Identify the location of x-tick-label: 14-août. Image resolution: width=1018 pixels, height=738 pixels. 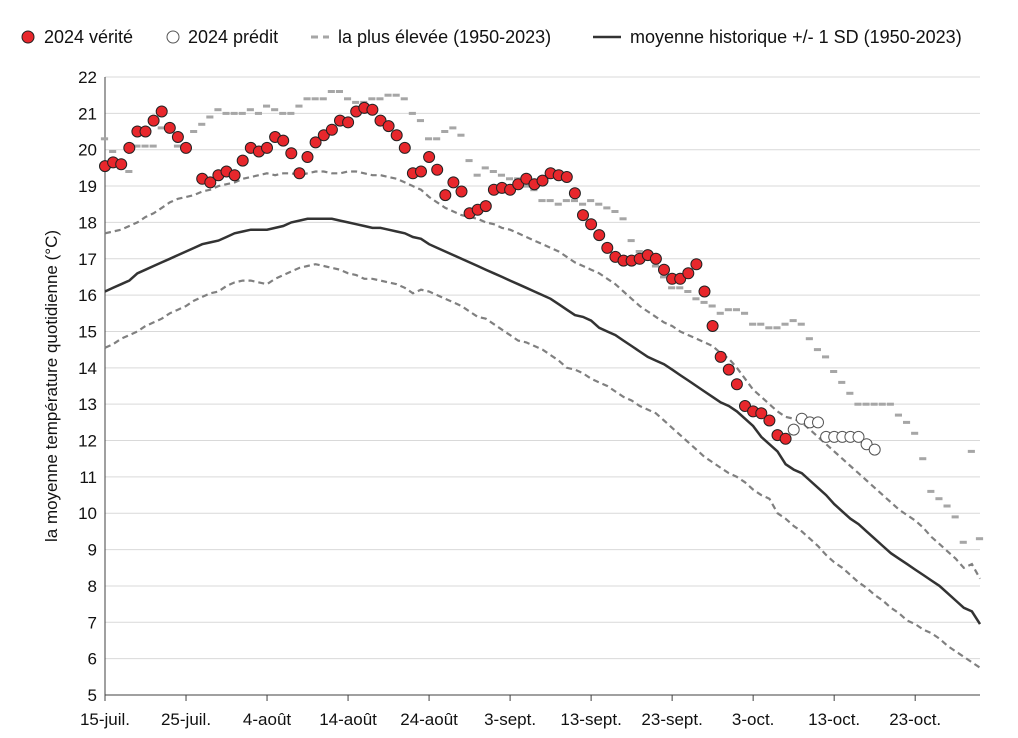
(348, 719).